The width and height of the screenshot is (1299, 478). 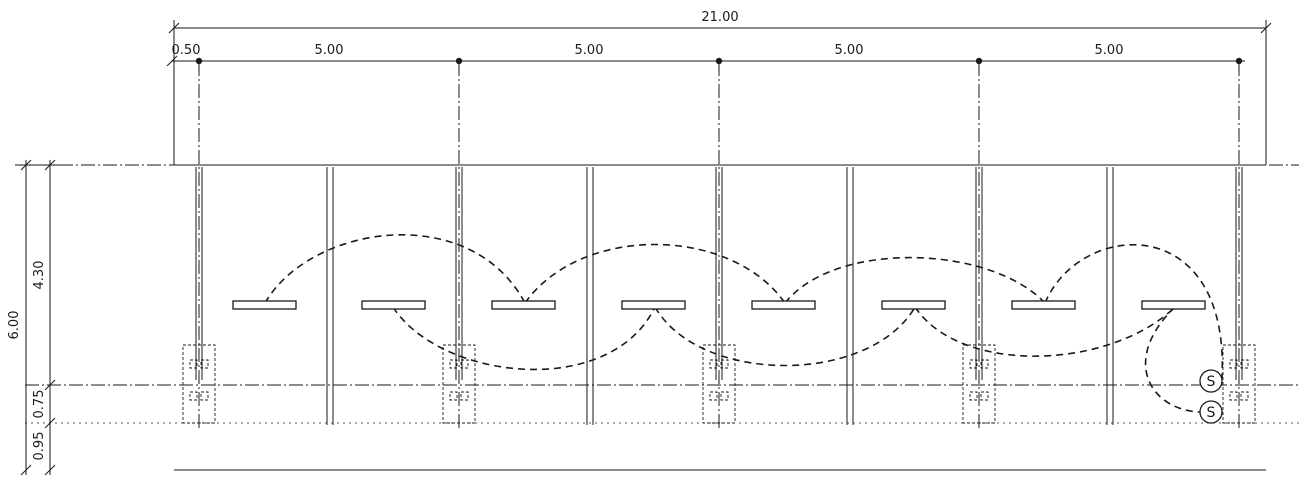 What do you see at coordinates (14, 325) in the screenshot?
I see `overall-height-label: 6.00` at bounding box center [14, 325].